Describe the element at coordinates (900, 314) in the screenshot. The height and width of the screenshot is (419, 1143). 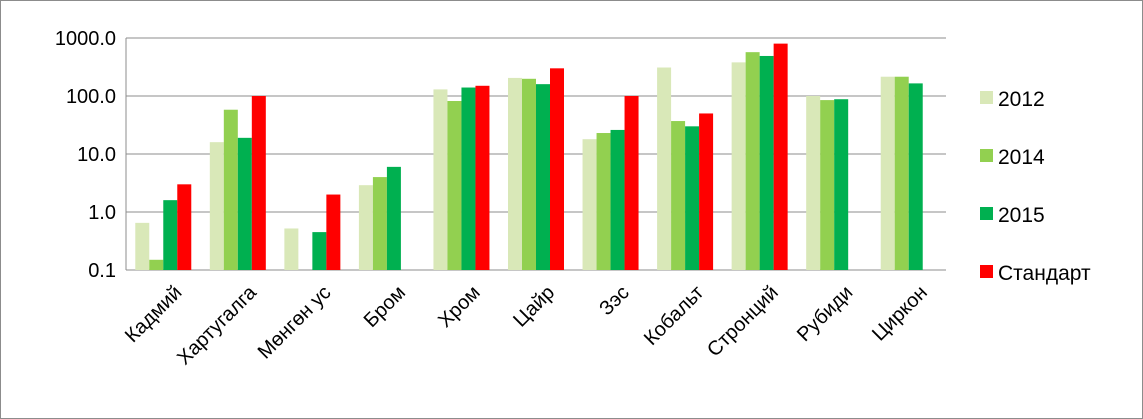
I see `x-category-label: Циркон` at that location.